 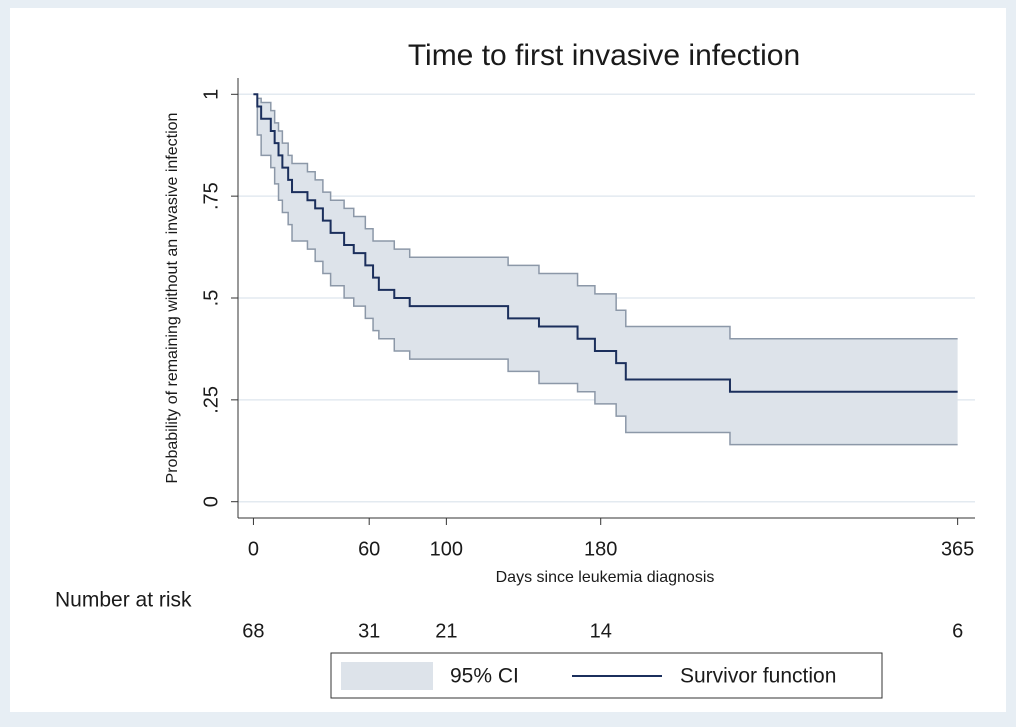 What do you see at coordinates (387, 676) in the screenshot?
I see `legend-swatch` at bounding box center [387, 676].